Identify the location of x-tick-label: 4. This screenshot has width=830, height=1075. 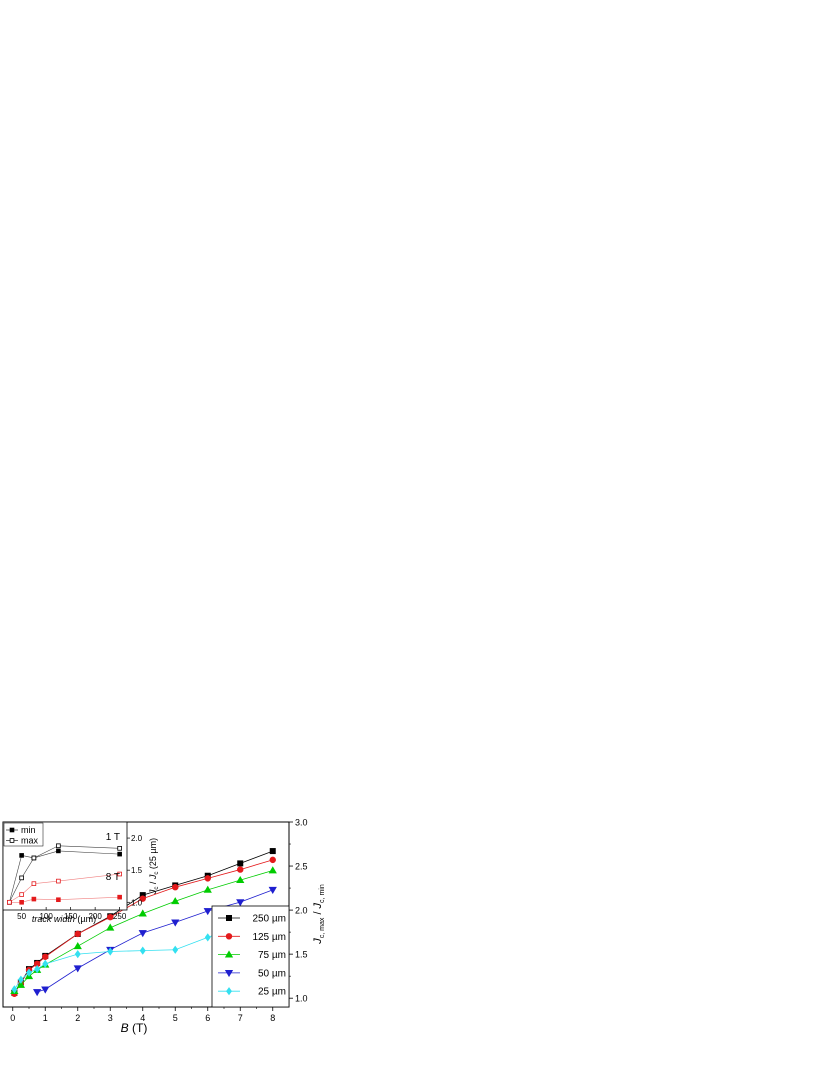
(142, 1018).